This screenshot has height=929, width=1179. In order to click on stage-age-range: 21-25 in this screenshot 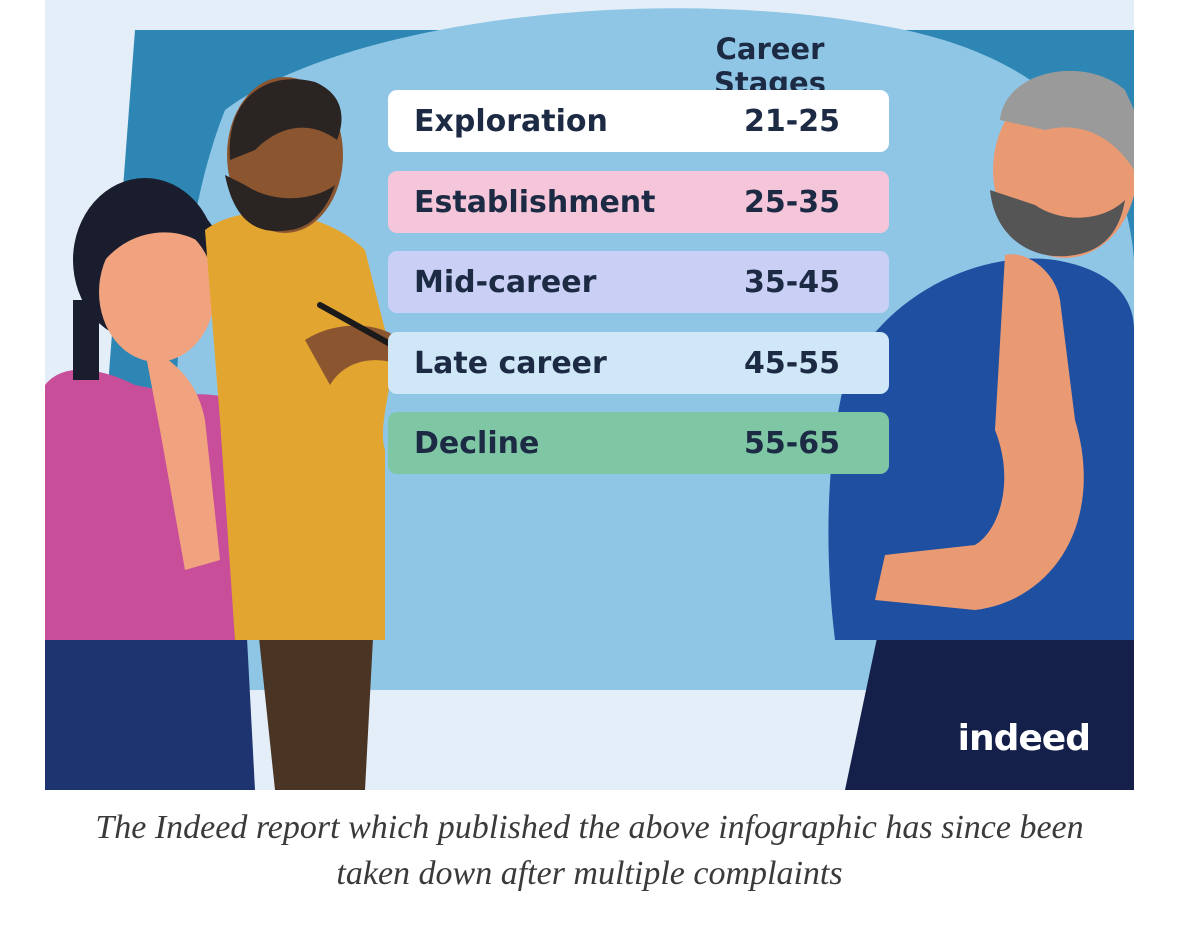, I will do `click(792, 121)`.